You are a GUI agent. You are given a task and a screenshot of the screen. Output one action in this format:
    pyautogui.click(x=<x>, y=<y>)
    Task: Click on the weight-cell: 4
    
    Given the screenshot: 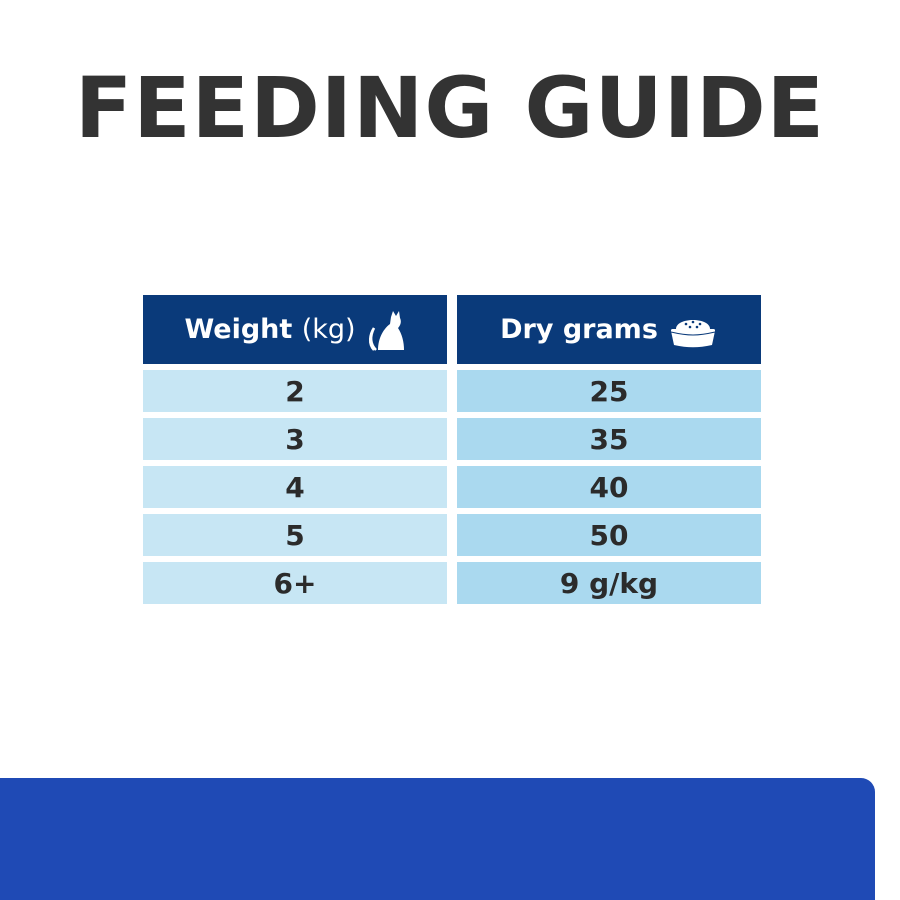 What is the action you would take?
    pyautogui.click(x=295, y=487)
    